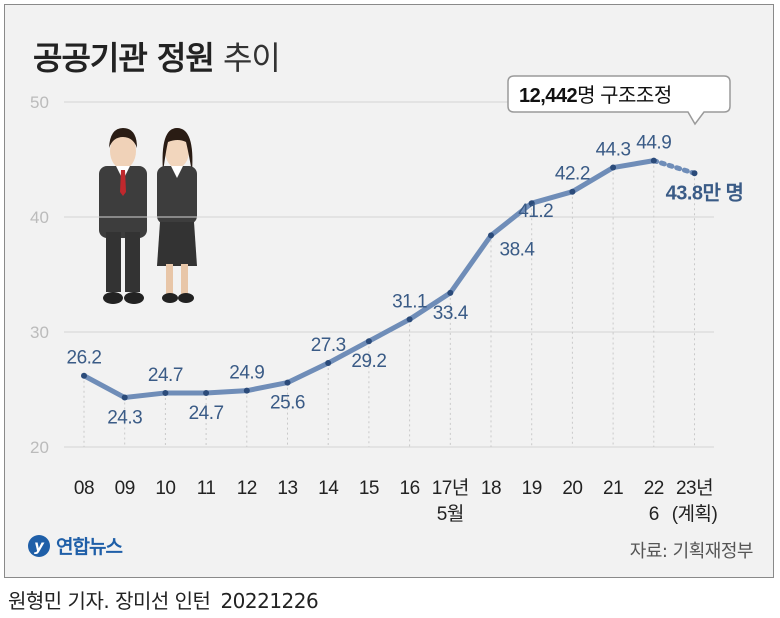 This screenshot has width=780, height=618. I want to click on annotation-number: 12,442, so click(548, 96).